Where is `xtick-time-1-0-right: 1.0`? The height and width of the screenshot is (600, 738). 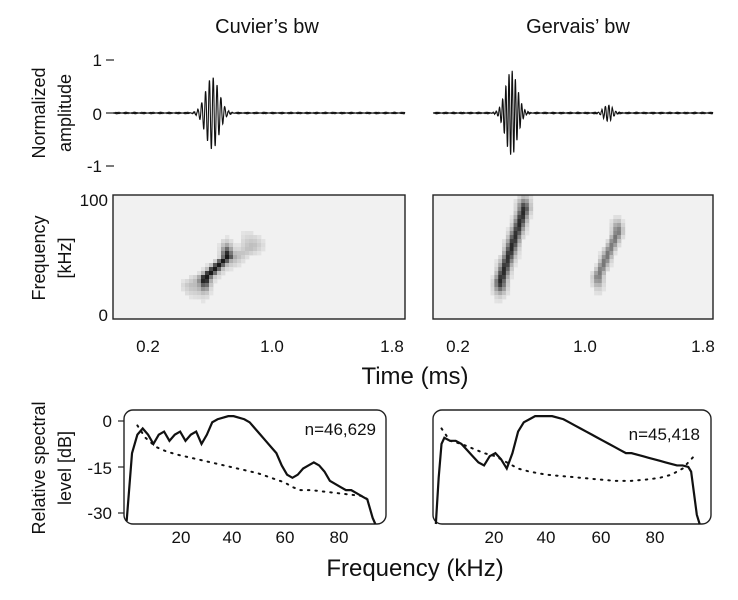 xtick-time-1-0-right: 1.0 is located at coordinates (585, 346).